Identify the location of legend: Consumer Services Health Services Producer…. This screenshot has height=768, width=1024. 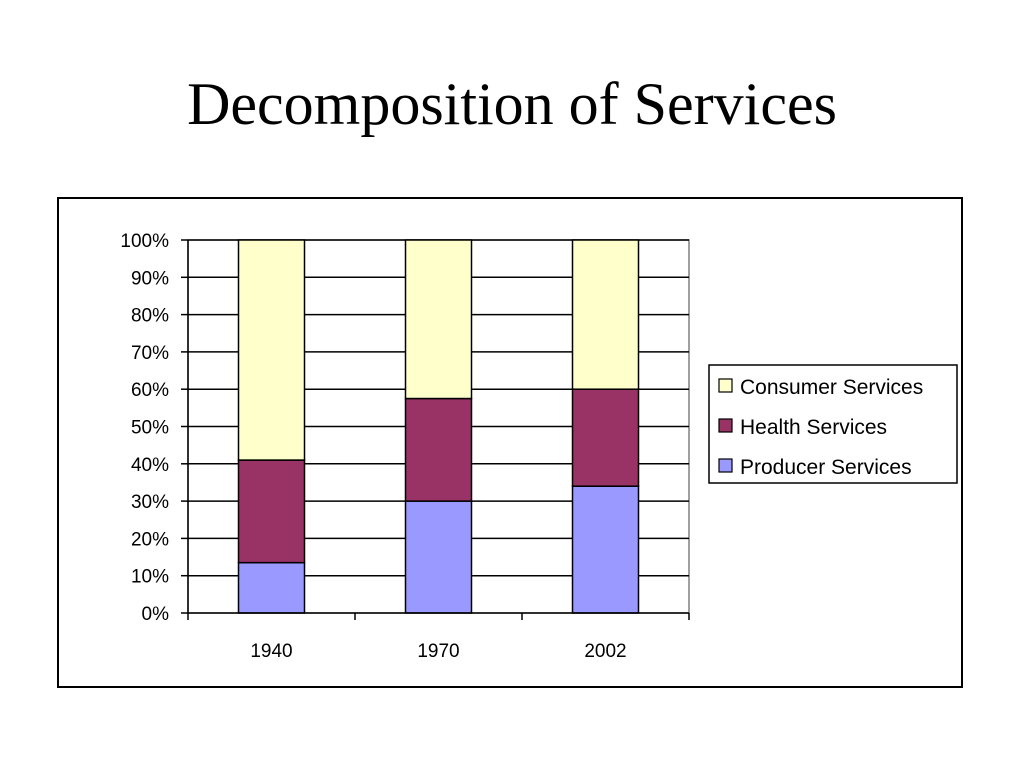
(833, 424).